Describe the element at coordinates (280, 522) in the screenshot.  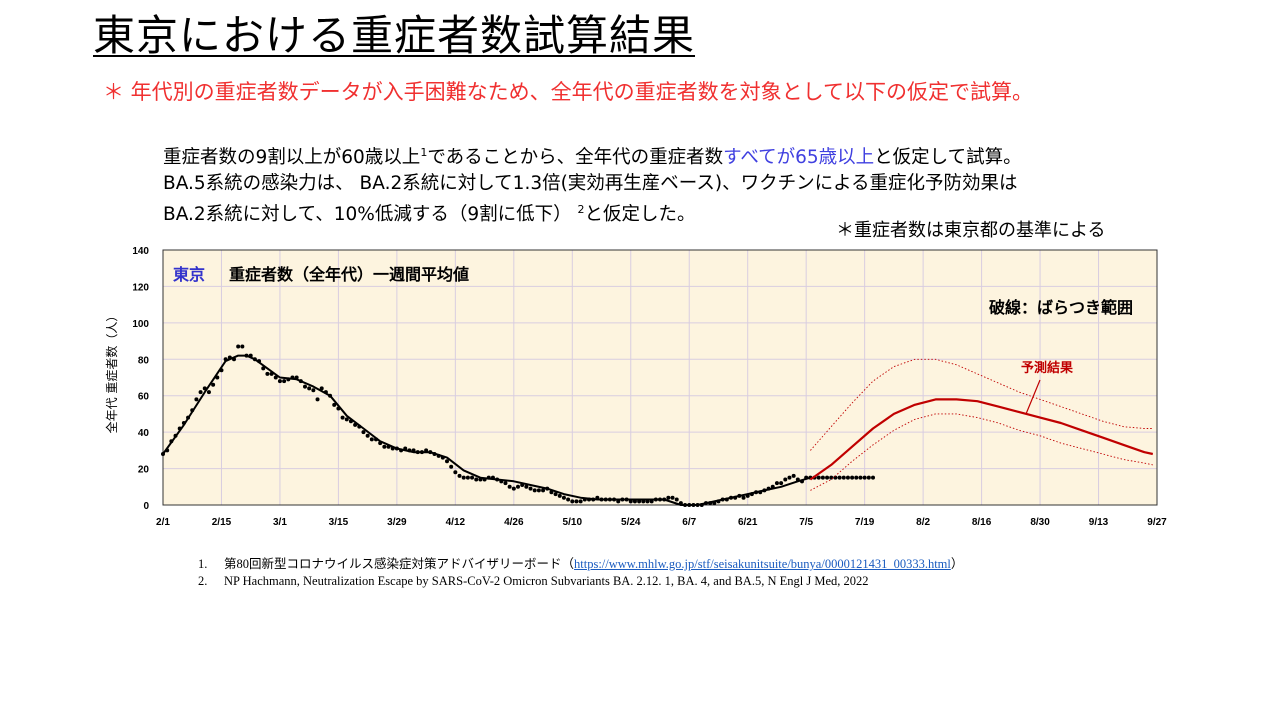
I see `x-tick-label: 3/1` at that location.